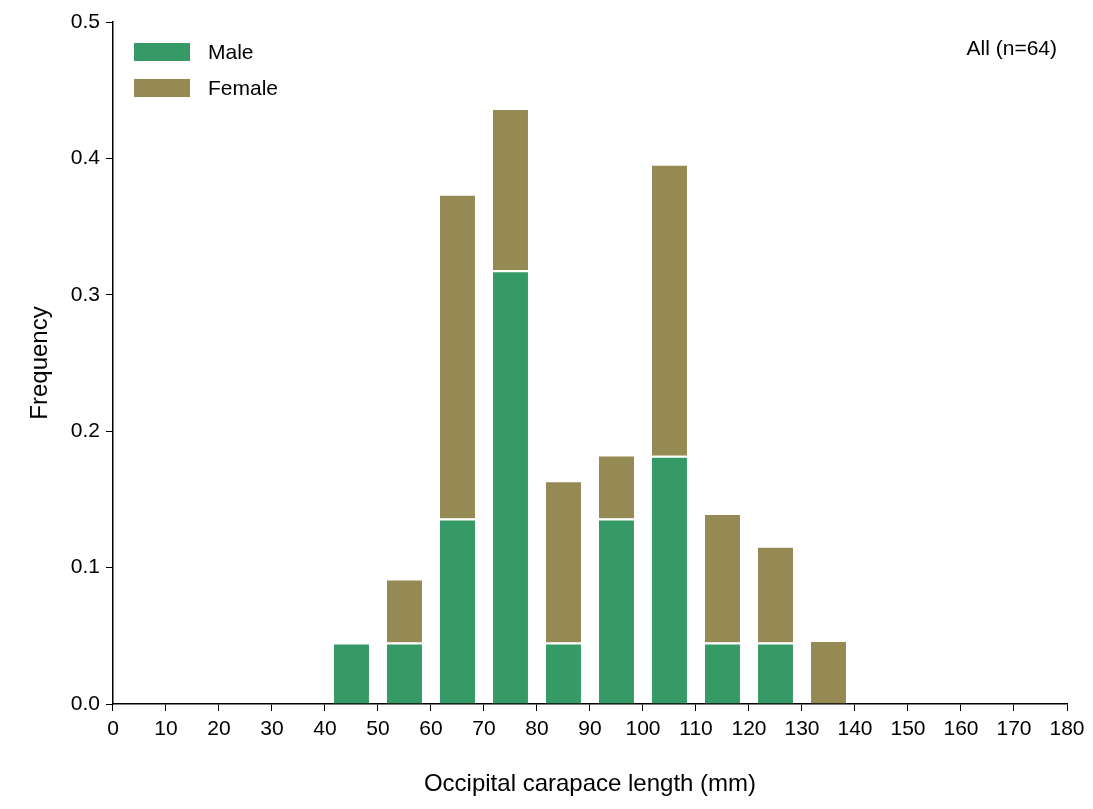  What do you see at coordinates (85, 702) in the screenshot?
I see `y-tick-label: 0.0` at bounding box center [85, 702].